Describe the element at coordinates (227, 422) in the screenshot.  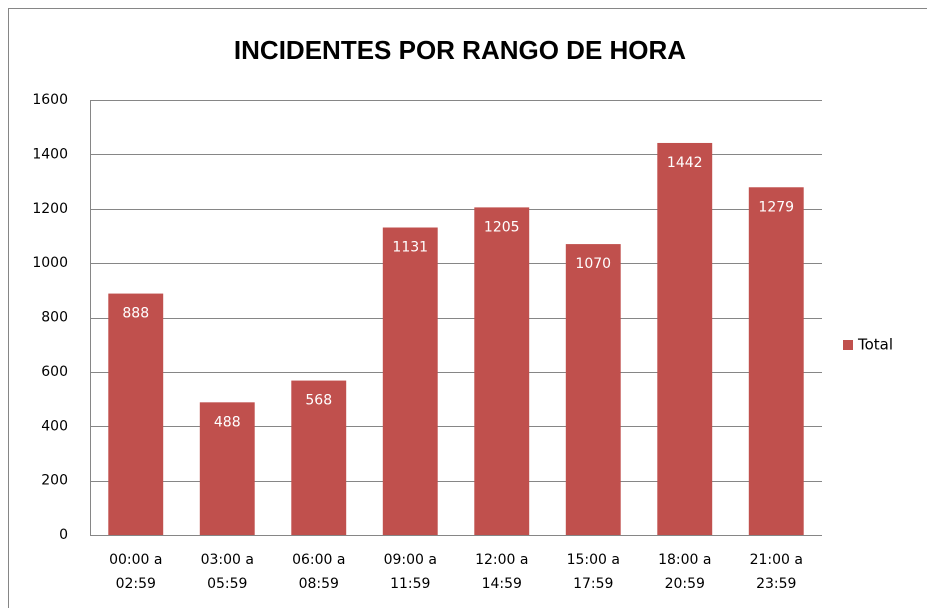
I see `data-label: 488` at that location.